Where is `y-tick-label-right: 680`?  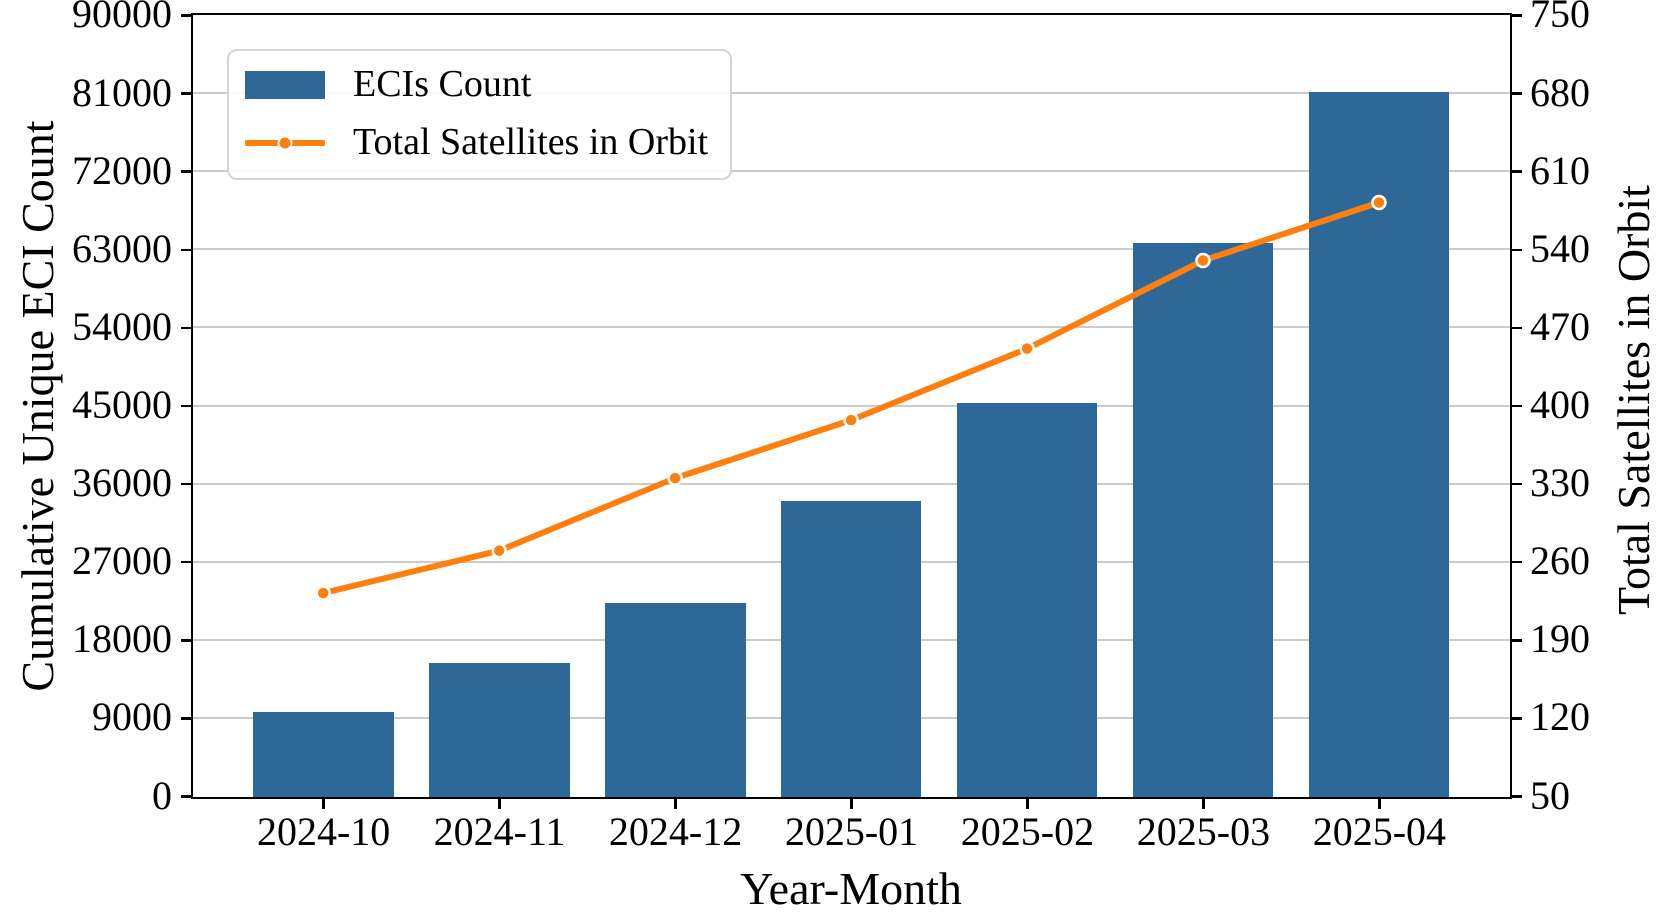 y-tick-label-right: 680 is located at coordinates (1560, 92).